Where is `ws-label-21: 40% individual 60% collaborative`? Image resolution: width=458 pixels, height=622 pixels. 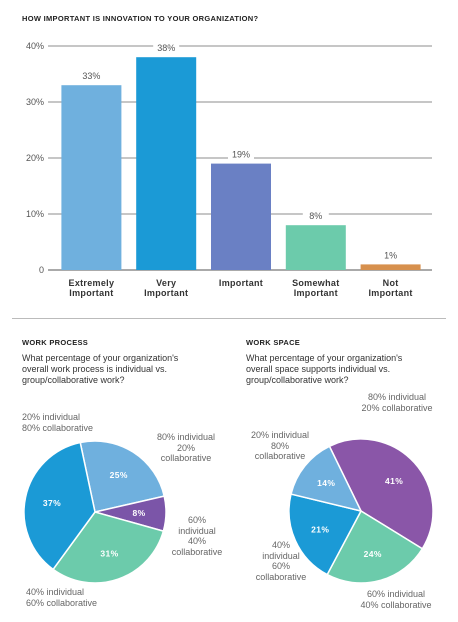 ws-label-21: 40% individual 60% collaborative is located at coordinates (281, 561).